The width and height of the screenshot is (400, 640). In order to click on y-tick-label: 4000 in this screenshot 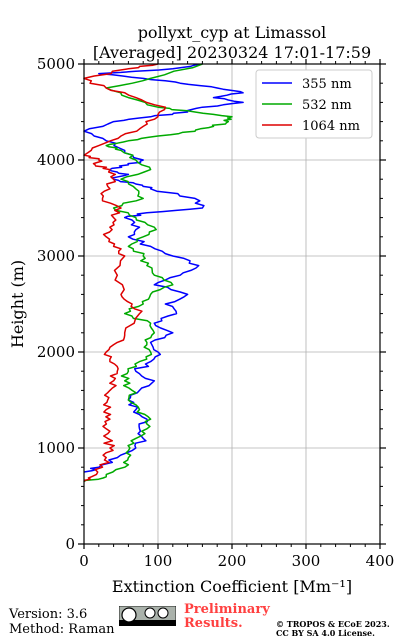, I will do `click(56, 160)`.